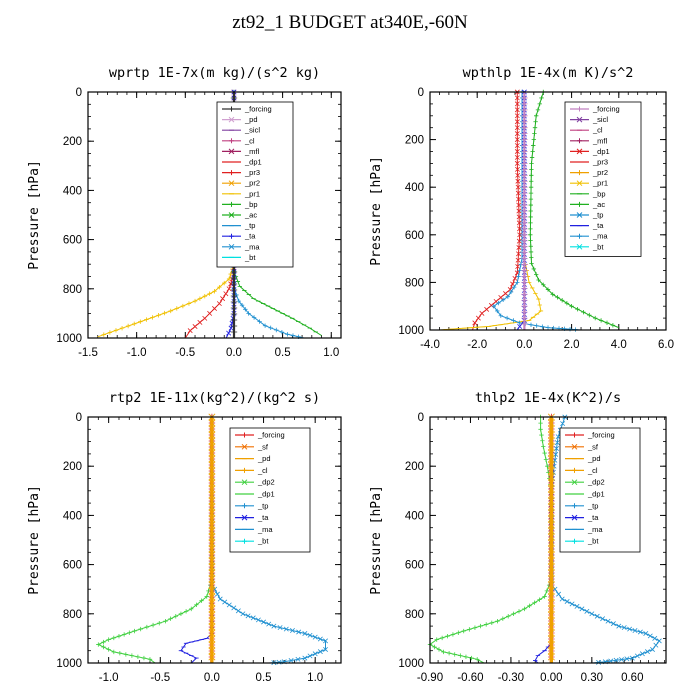 The height and width of the screenshot is (700, 700). Describe the element at coordinates (548, 398) in the screenshot. I see `panel-title: thlp2 1E-4x(K^2)/s` at that location.